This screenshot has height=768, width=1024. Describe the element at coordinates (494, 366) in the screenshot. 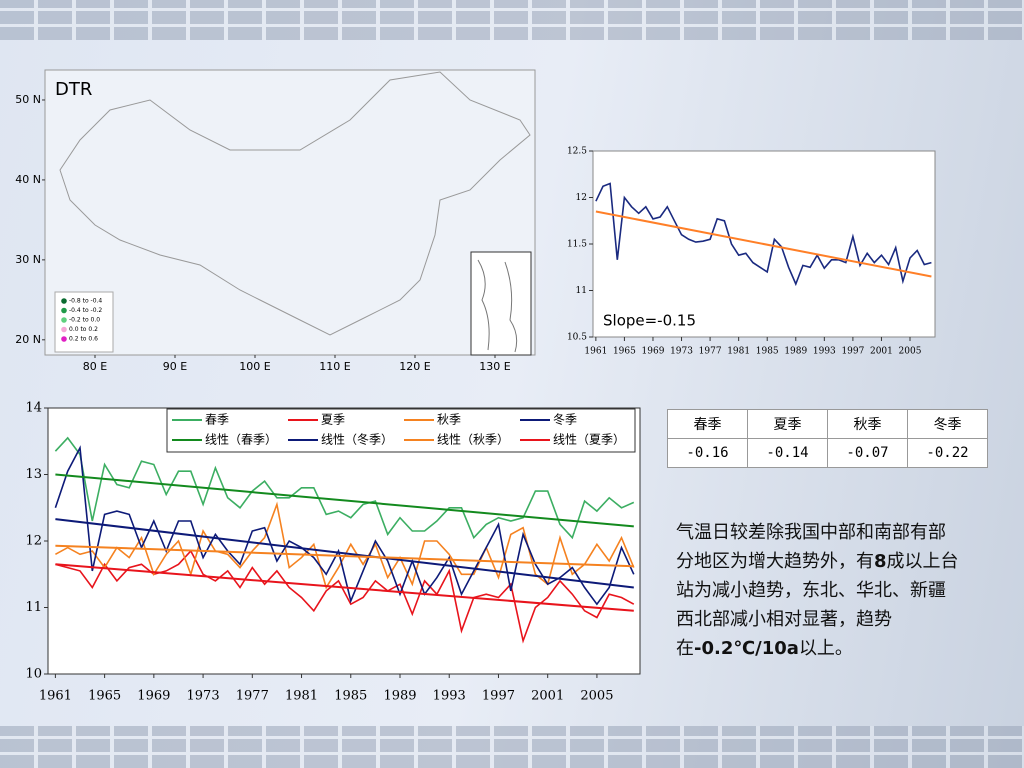

I see `x-tick-label: 130 E` at that location.